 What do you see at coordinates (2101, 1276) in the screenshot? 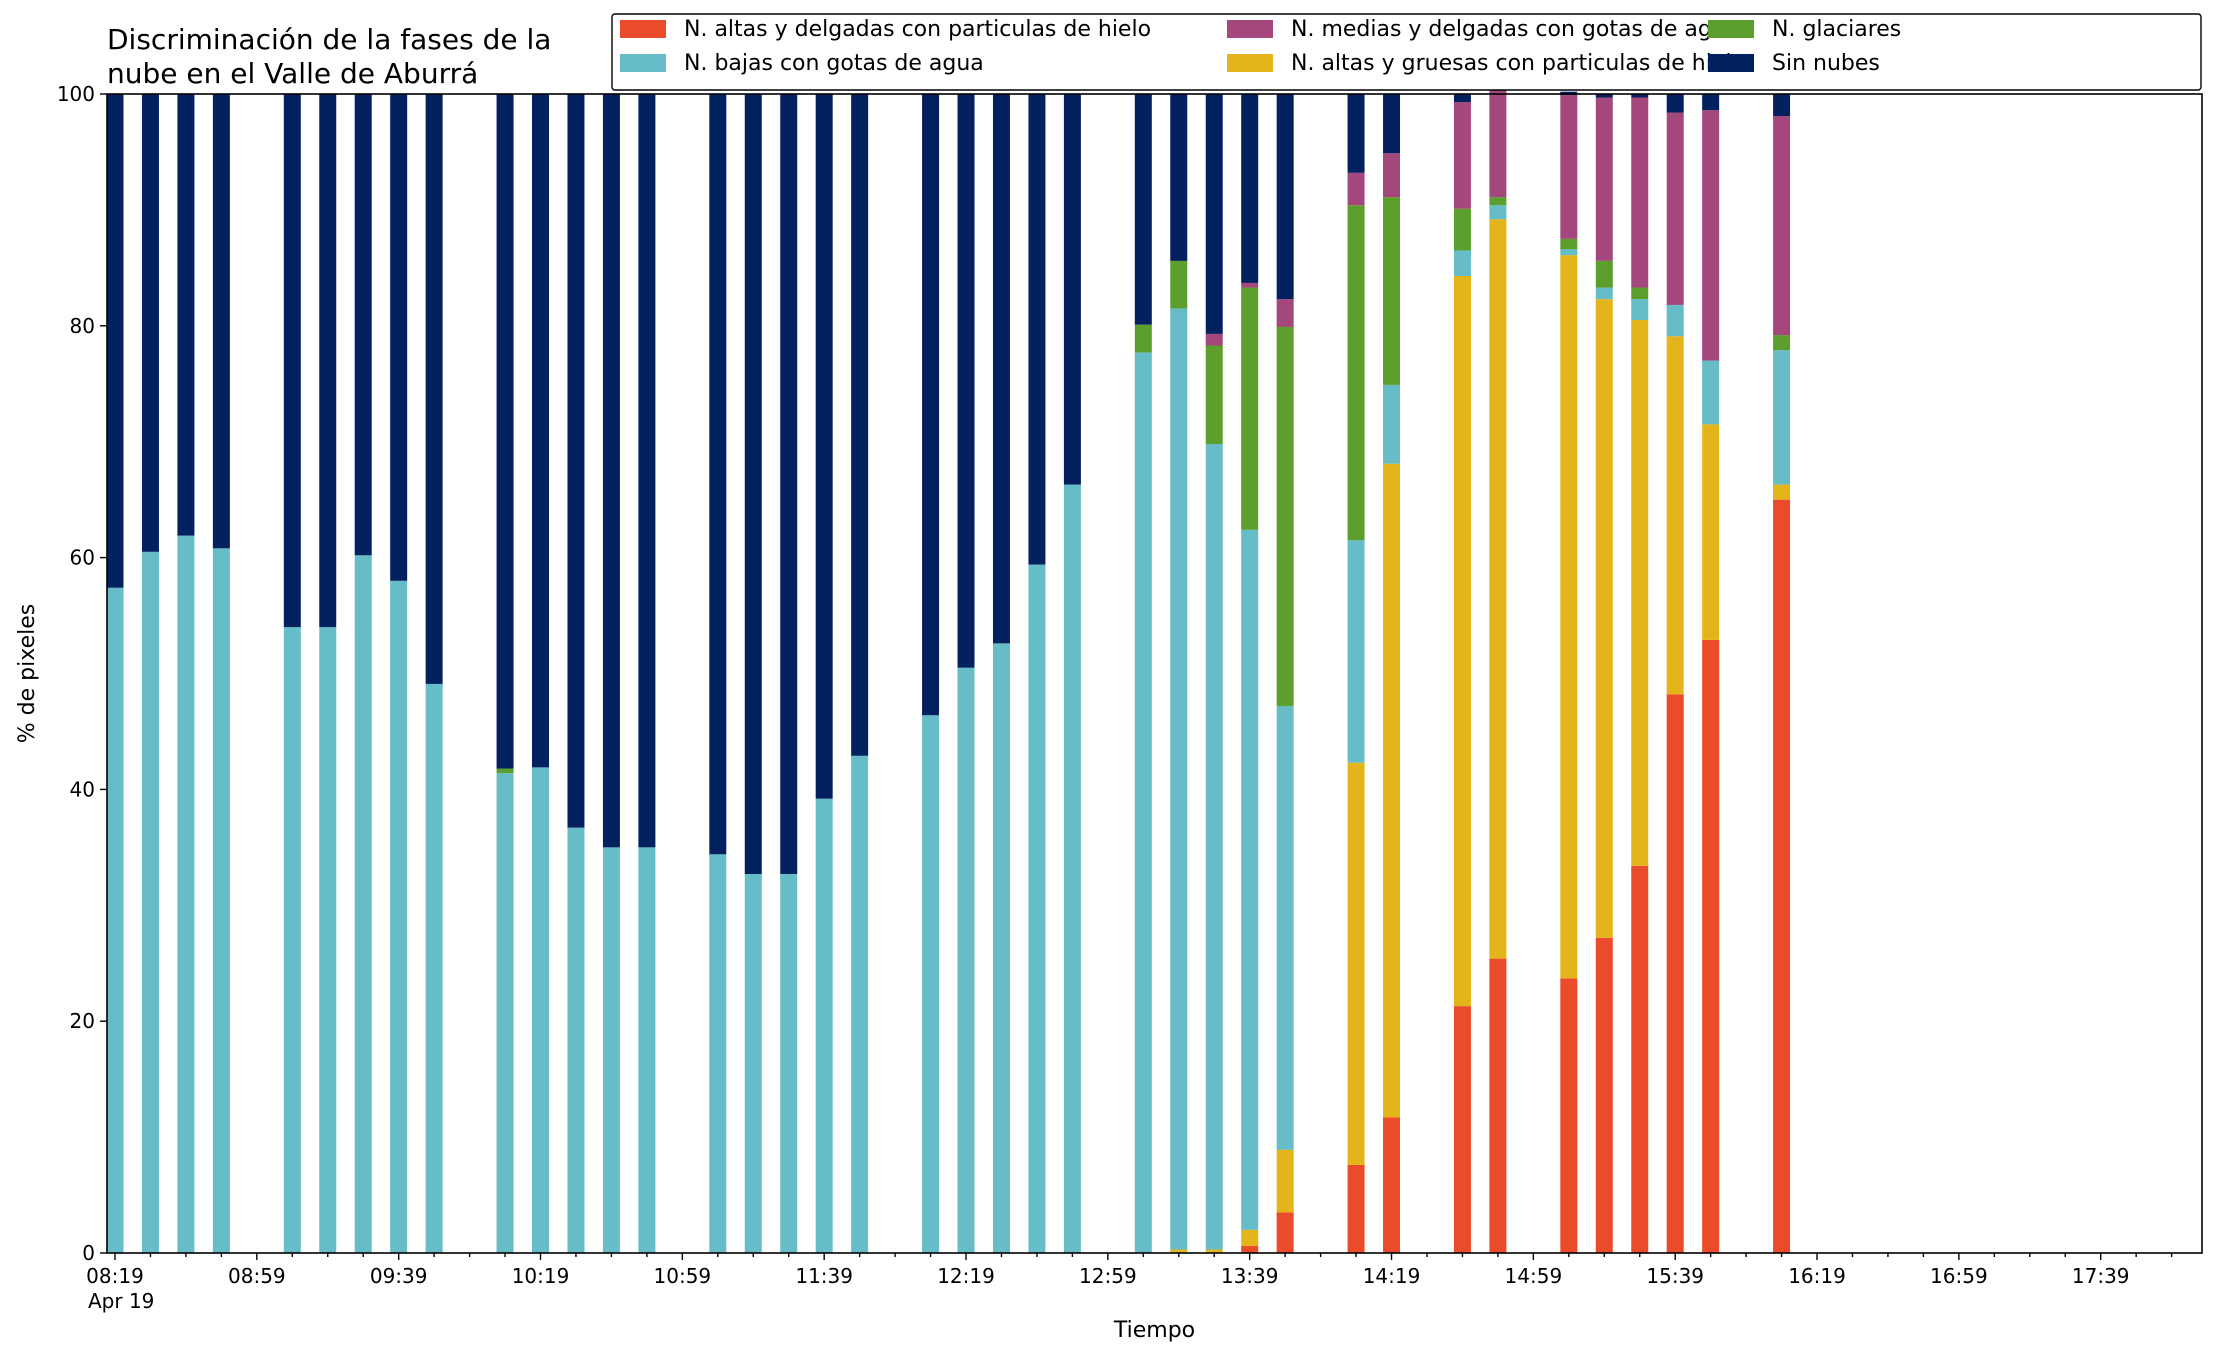
I see `x-tick-label: 17:39` at bounding box center [2101, 1276].